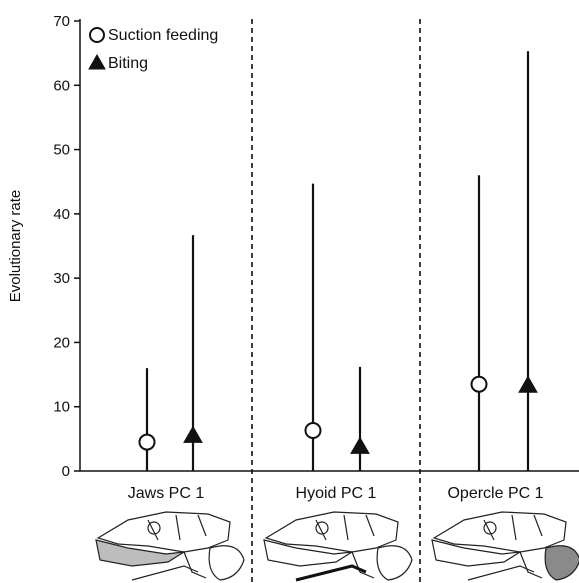  What do you see at coordinates (338, 414) in the screenshot?
I see `data-points` at bounding box center [338, 414].